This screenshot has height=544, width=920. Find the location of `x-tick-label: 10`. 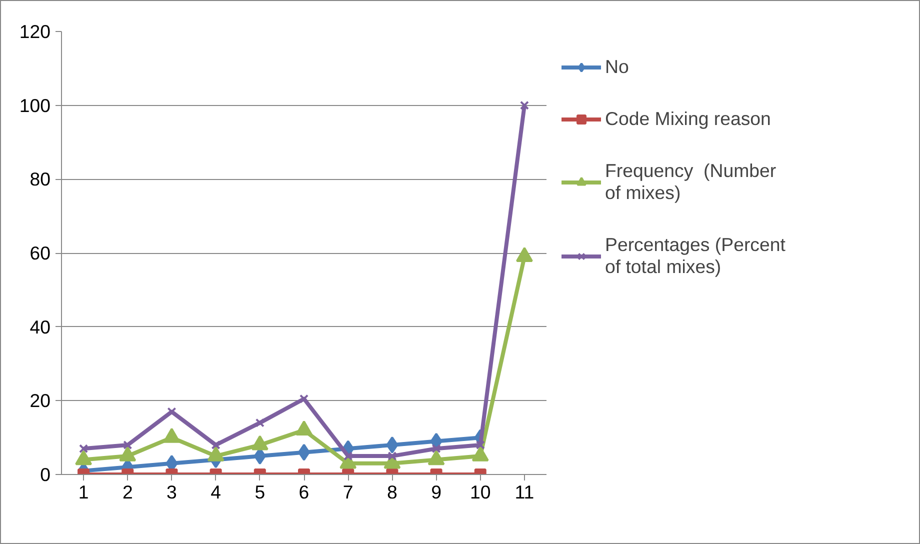

x-tick-label: 10 is located at coordinates (480, 492).